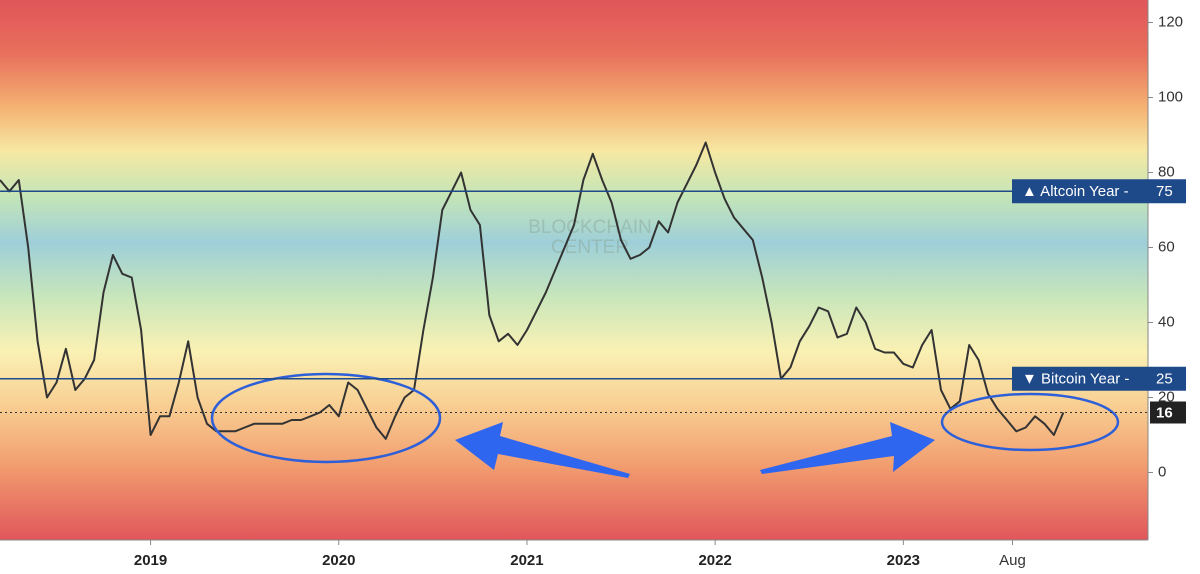 This screenshot has width=1200, height=574. I want to click on x-tick-label: Aug, so click(1012, 560).